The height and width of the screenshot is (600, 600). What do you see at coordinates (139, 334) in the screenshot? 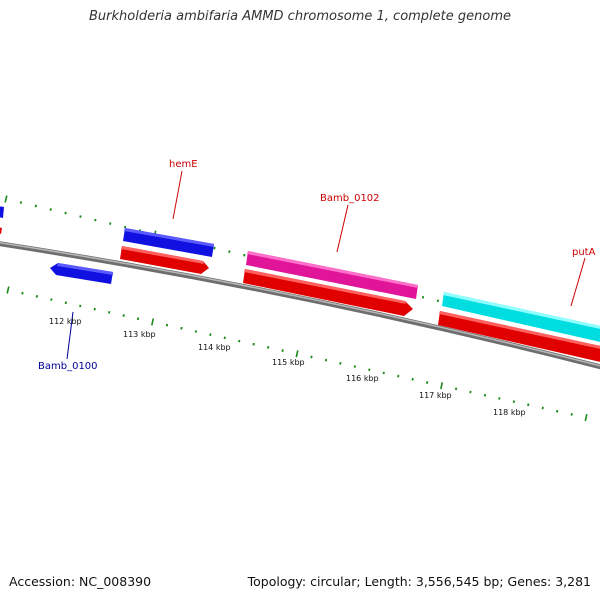
I see `tick-label-113: 113 kbp` at bounding box center [139, 334].